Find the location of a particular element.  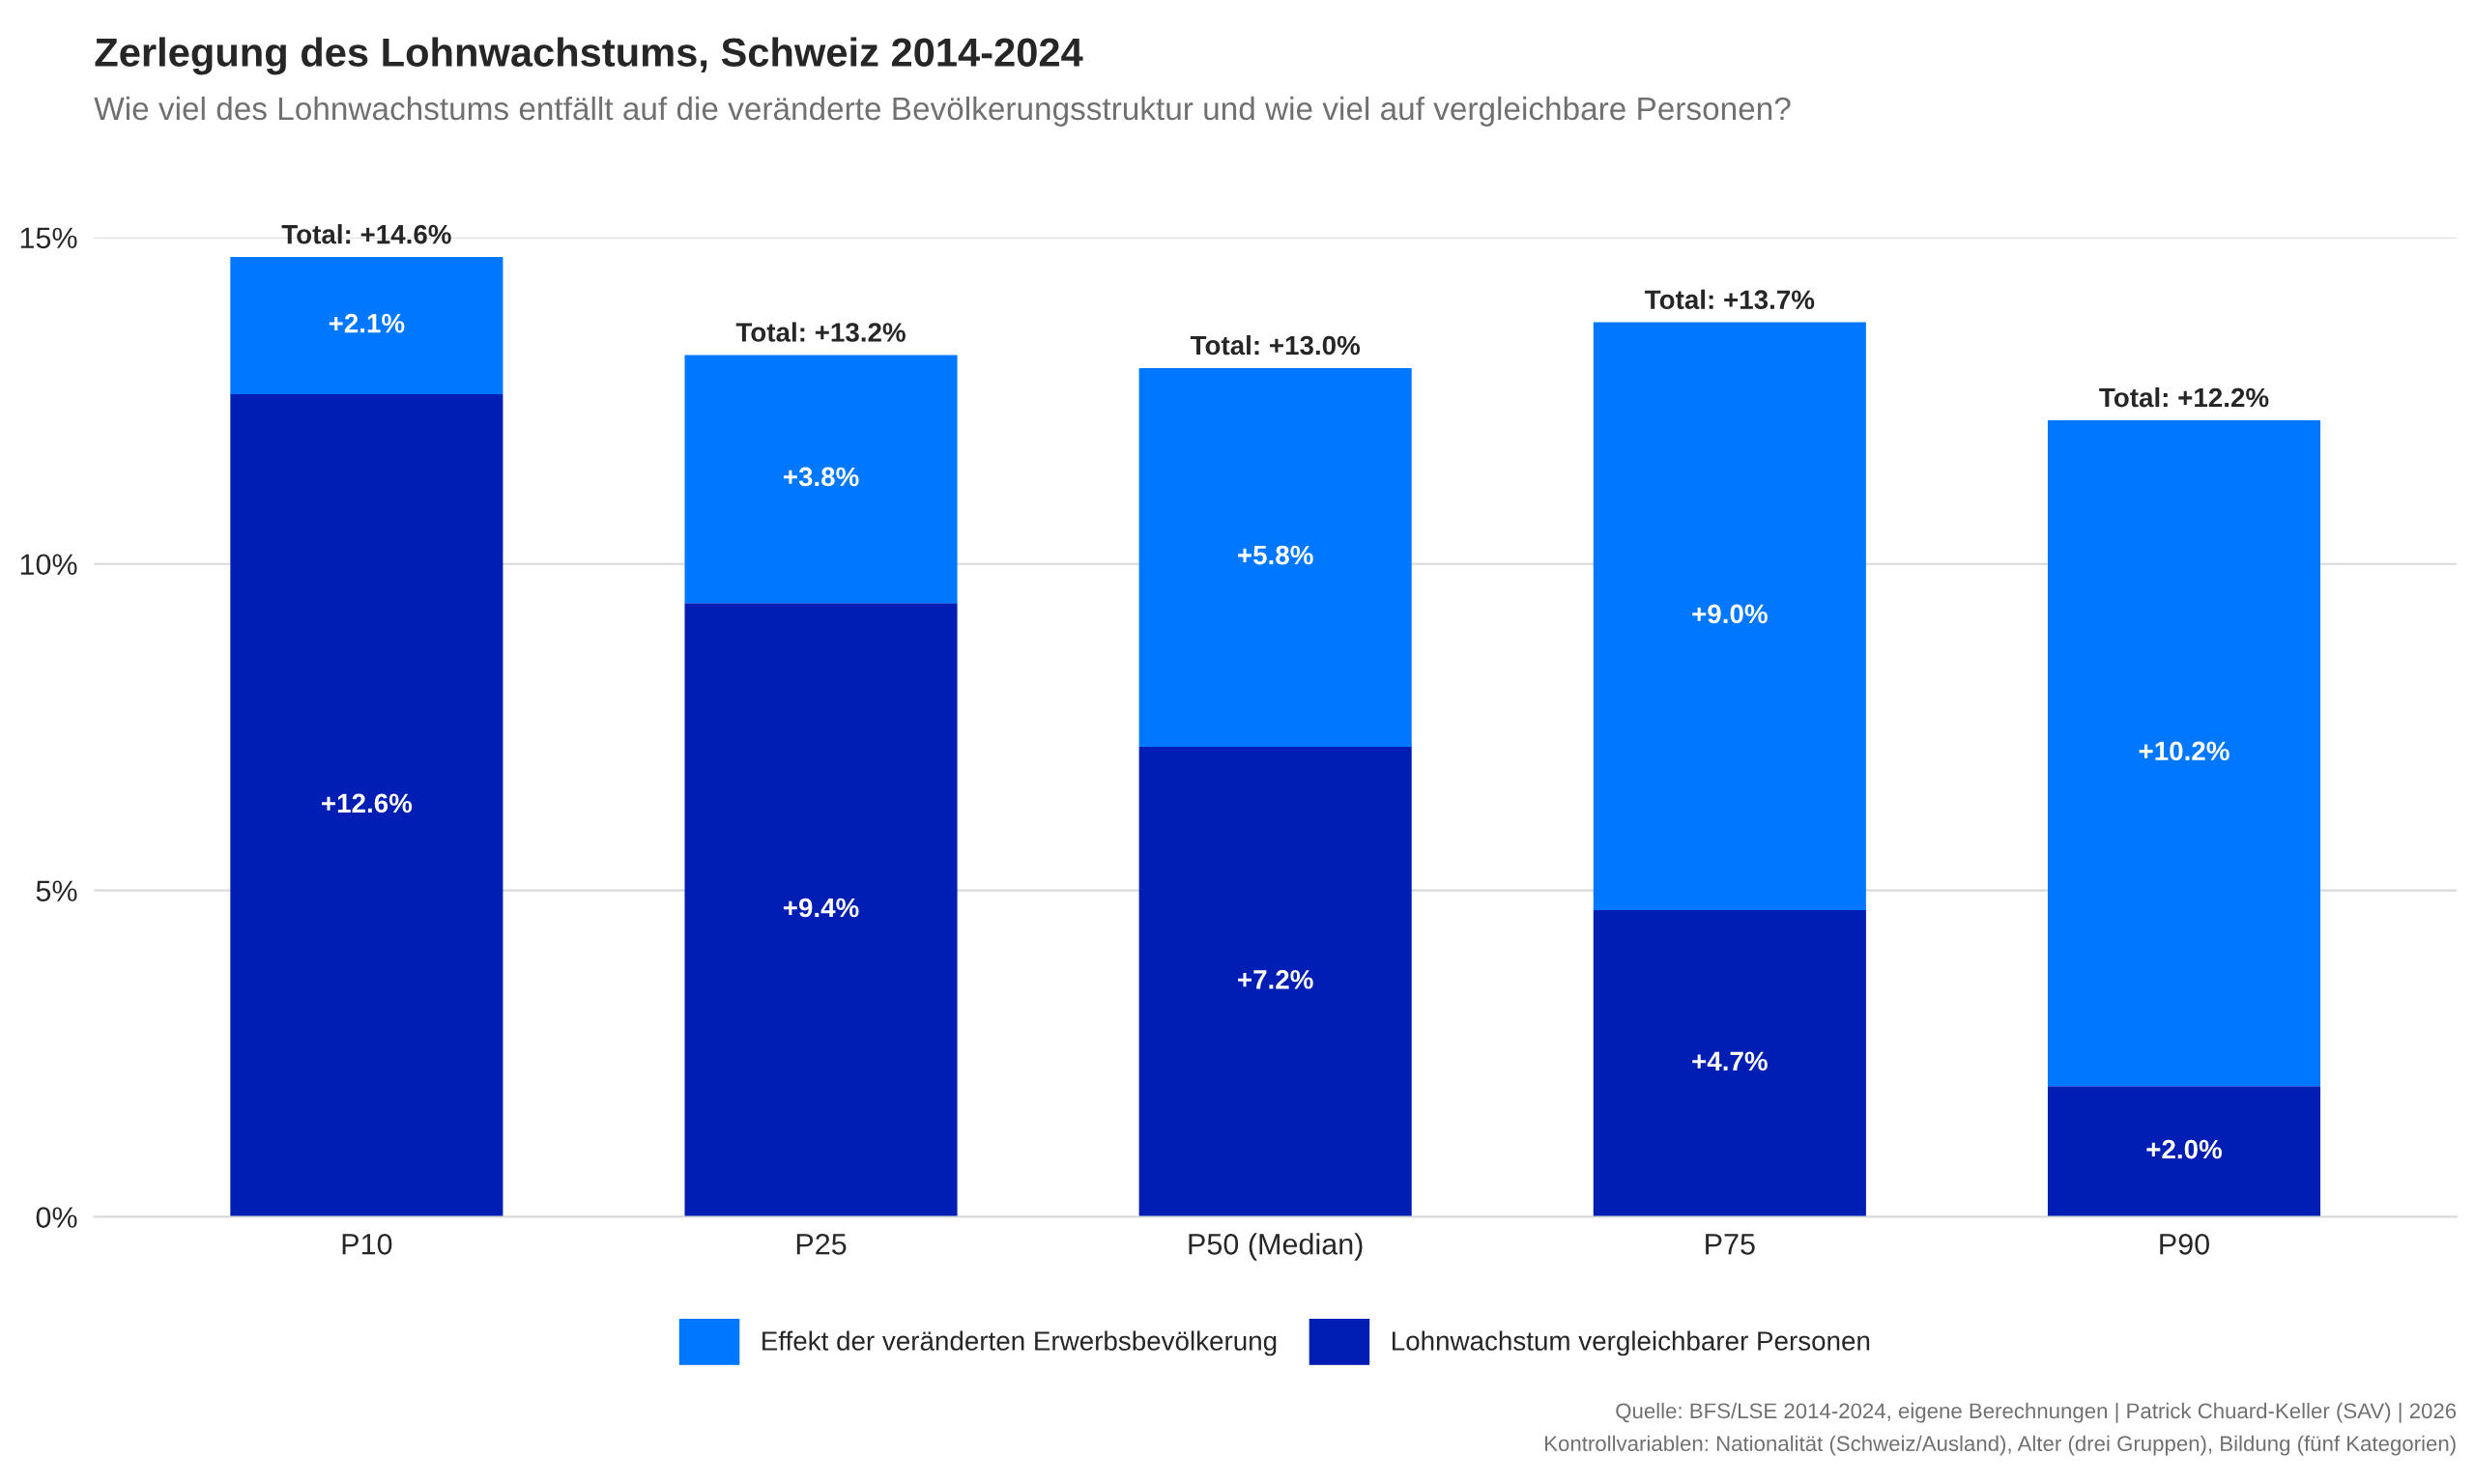

x-tick-label: P10 is located at coordinates (367, 1244).